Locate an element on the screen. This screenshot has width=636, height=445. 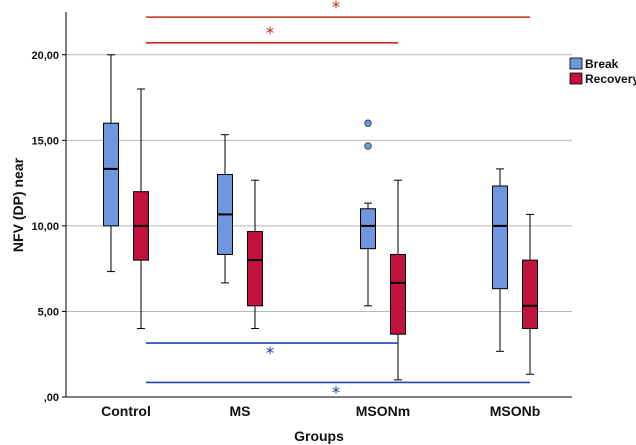
y-tick-label: 10,00 is located at coordinates (45, 227).